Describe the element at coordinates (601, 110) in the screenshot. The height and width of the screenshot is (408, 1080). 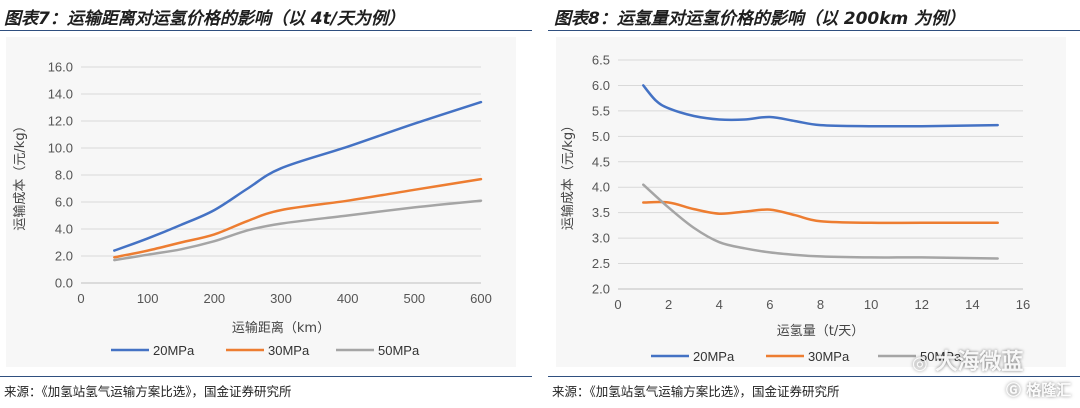
I see `y-tick-label: 5.5` at that location.